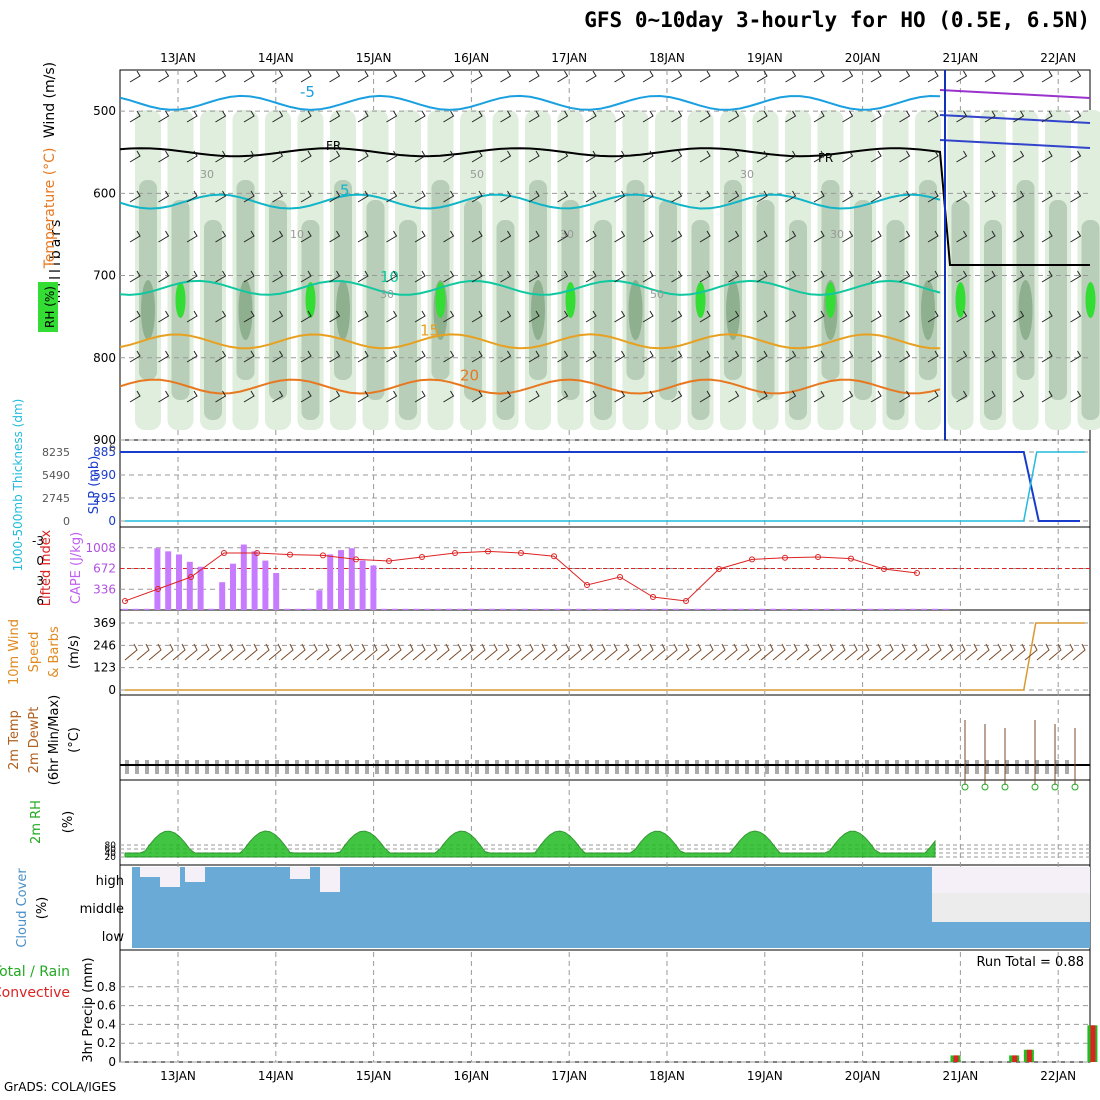  What do you see at coordinates (374, 1076) in the screenshot?
I see `x-tick-label-bottom: 15JAN` at bounding box center [374, 1076].